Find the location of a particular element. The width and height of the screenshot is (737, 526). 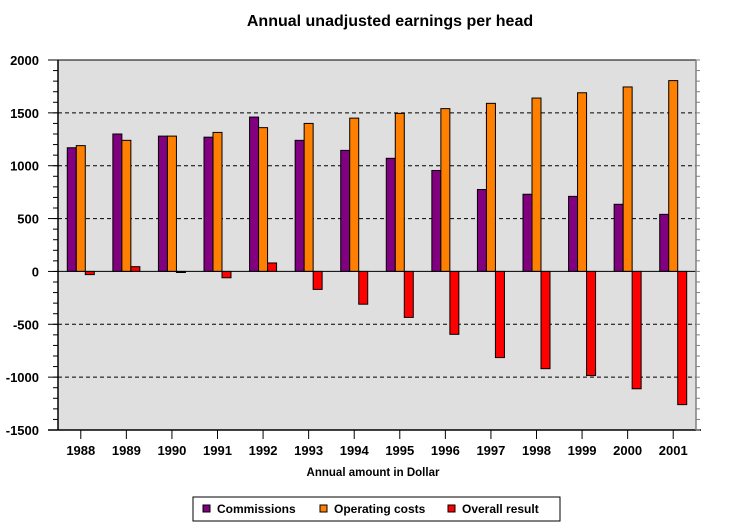

bar-overall-result-1994 is located at coordinates (363, 287).